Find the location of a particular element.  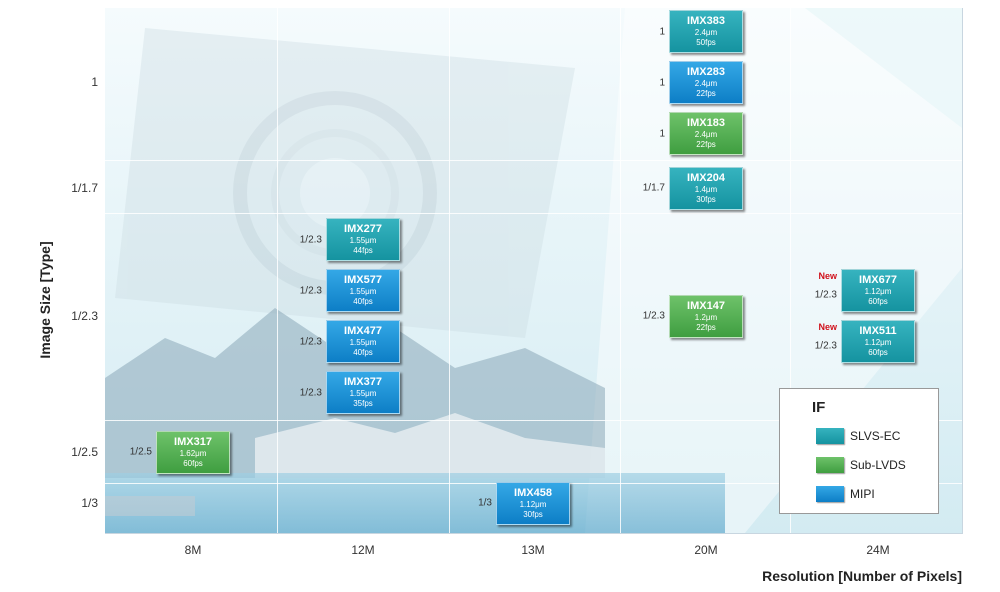

sensor-imx317: IMX317 1.62μm 60fps is located at coordinates (193, 452).